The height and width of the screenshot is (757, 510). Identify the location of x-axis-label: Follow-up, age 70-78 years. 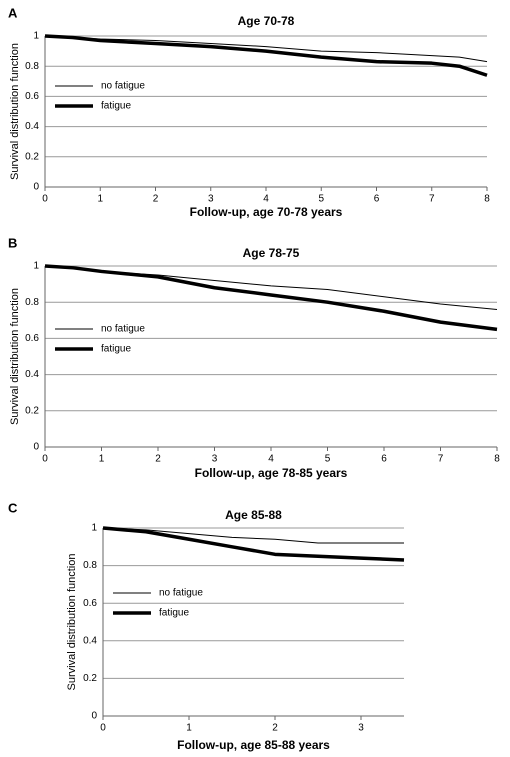
(266, 212).